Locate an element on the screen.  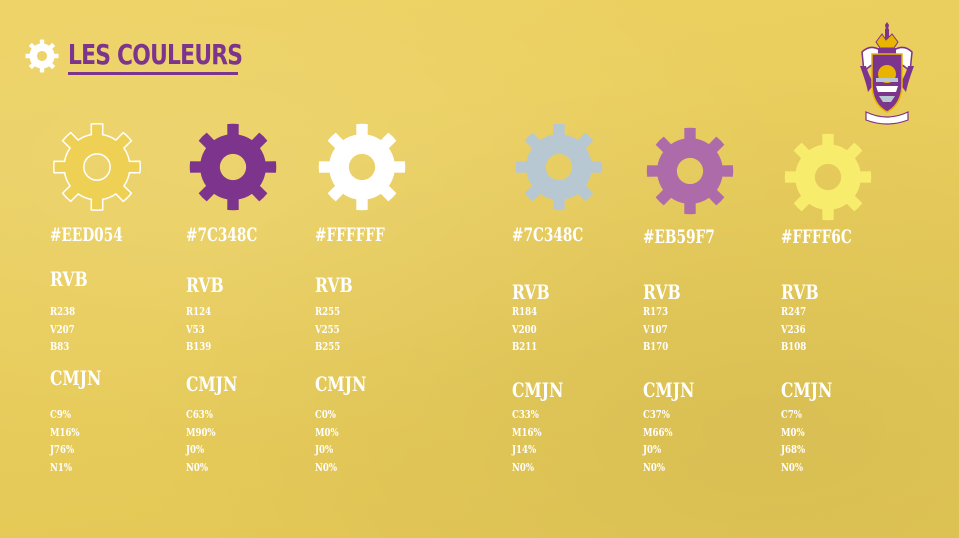
rvb-value: R184 is located at coordinates (525, 311).